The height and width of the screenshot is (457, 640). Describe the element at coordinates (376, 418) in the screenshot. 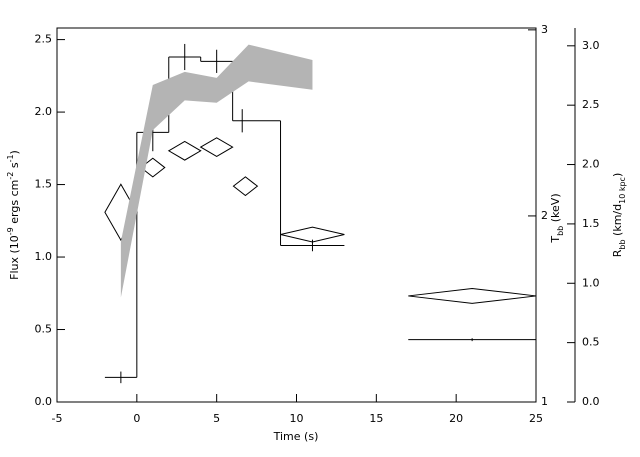

I see `x-tick-label: 15` at that location.